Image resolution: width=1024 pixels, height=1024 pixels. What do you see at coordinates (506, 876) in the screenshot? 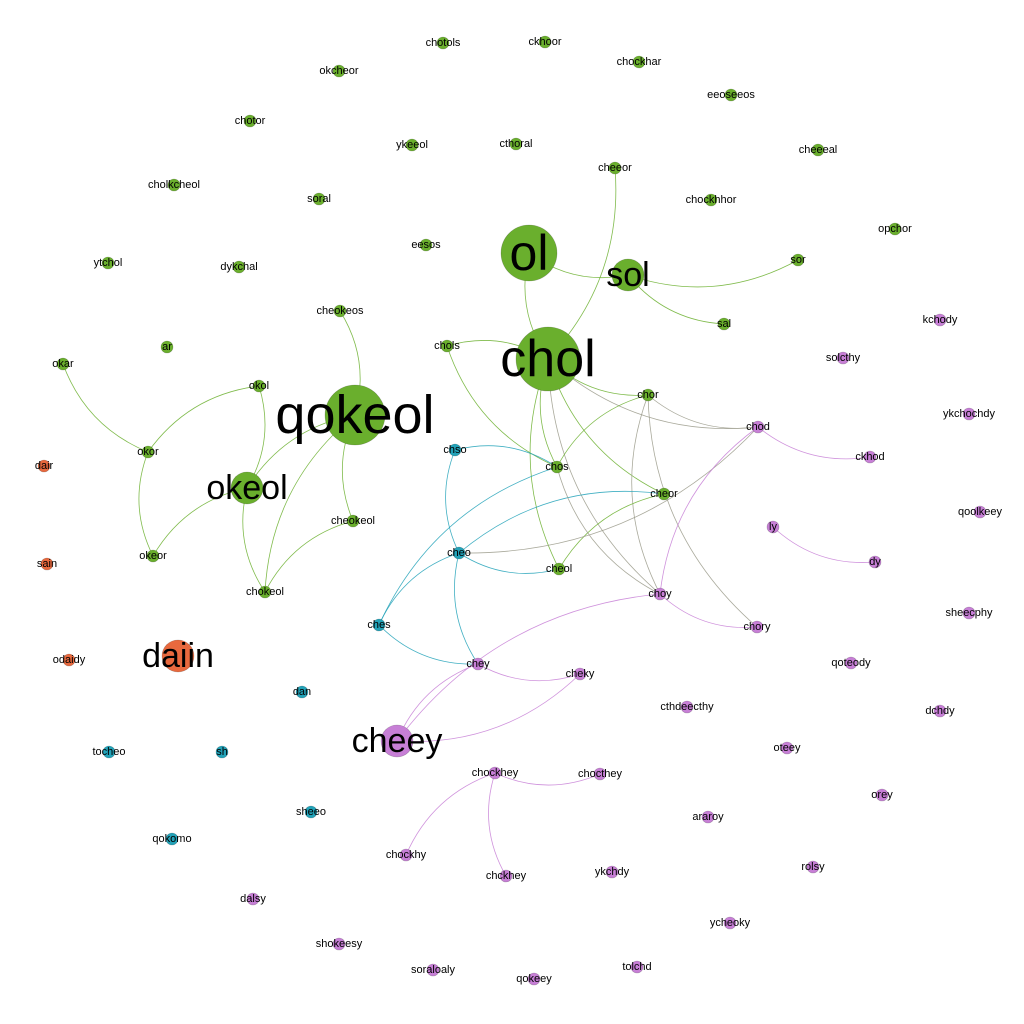
I see `node-chckhey` at bounding box center [506, 876].